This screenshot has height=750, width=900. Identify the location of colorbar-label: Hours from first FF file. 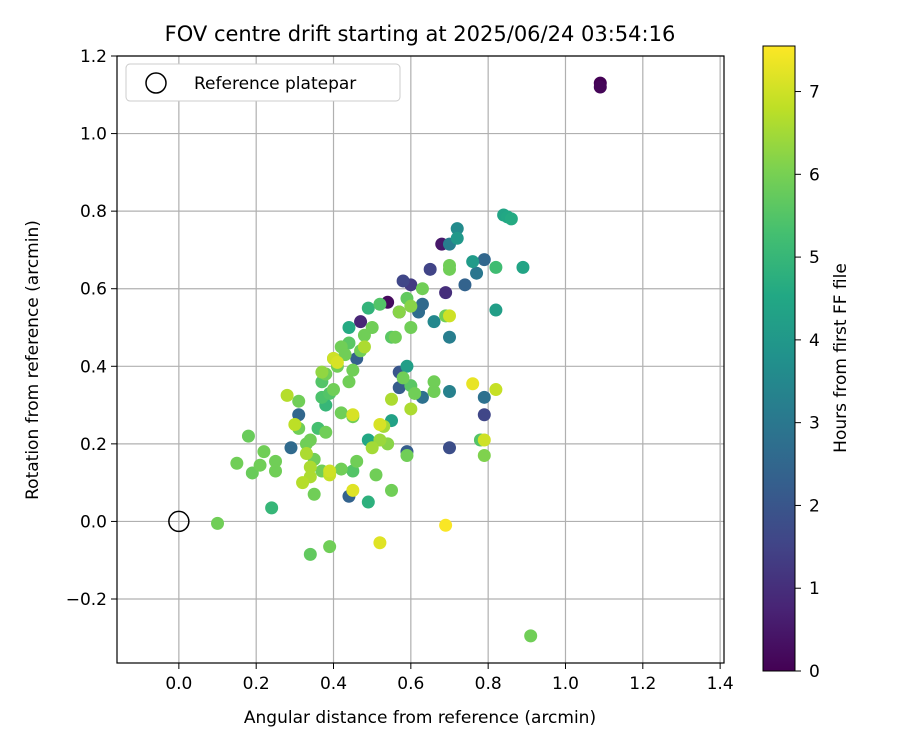
(841, 358).